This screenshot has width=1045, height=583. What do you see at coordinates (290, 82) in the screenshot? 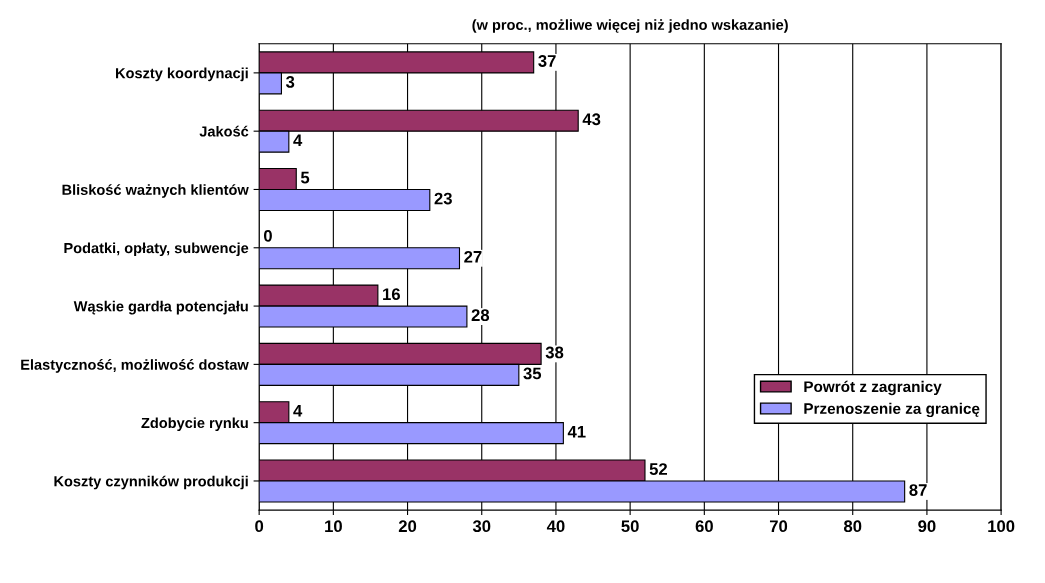
I see `data-label: 3` at bounding box center [290, 82].